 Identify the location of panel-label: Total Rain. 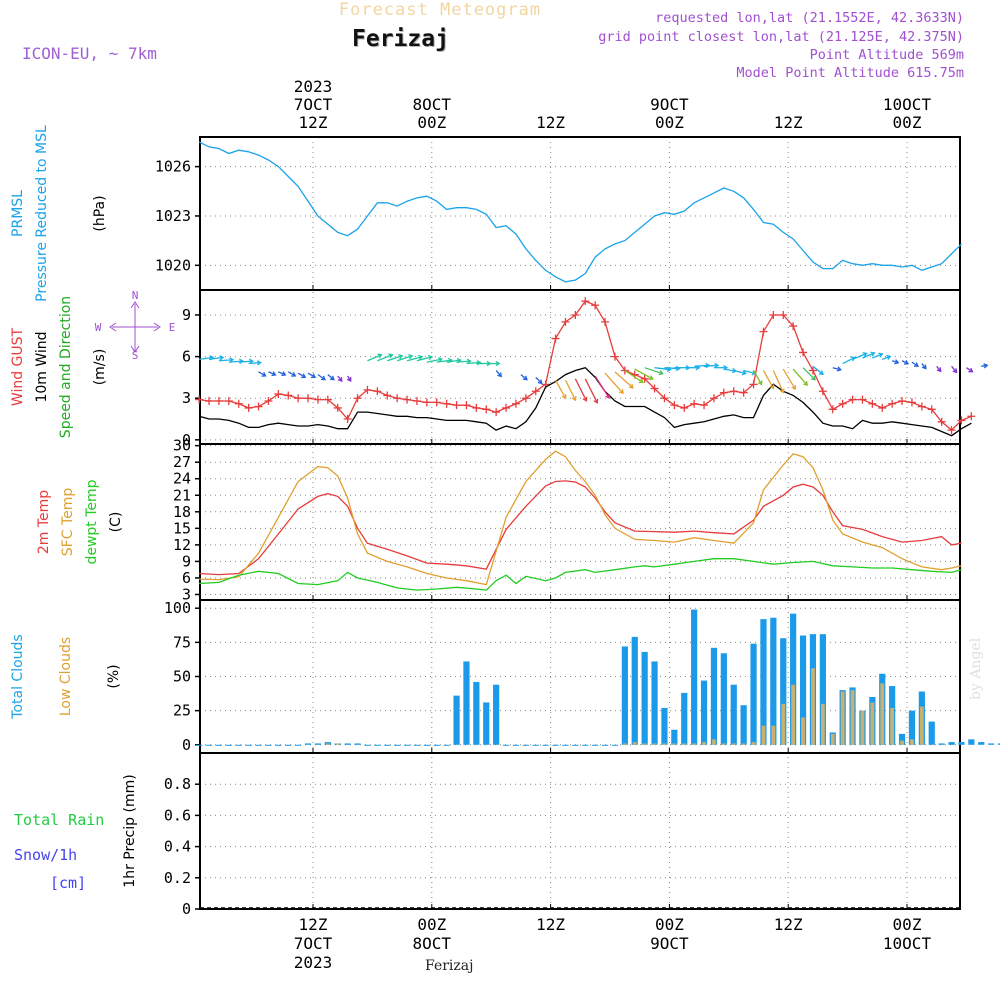
(59, 820).